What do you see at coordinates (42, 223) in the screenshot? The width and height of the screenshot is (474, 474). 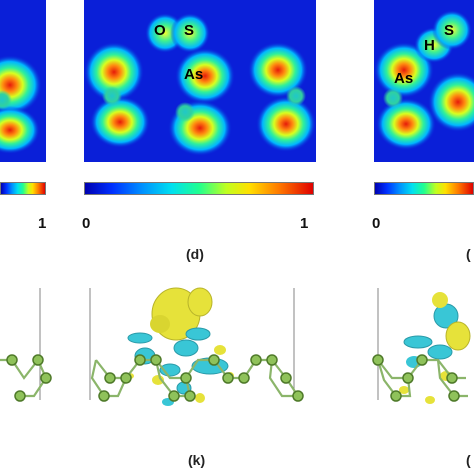 I see `colorbar-left-max-label: 1` at bounding box center [42, 223].